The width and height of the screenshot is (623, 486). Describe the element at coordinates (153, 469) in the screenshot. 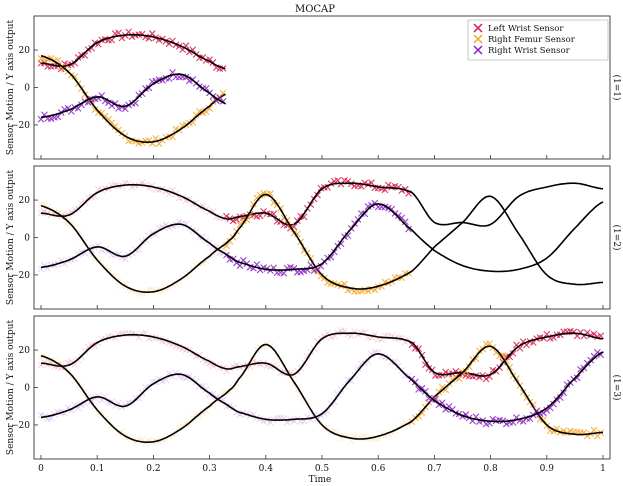

I see `x-tick-label: 0.2` at that location.